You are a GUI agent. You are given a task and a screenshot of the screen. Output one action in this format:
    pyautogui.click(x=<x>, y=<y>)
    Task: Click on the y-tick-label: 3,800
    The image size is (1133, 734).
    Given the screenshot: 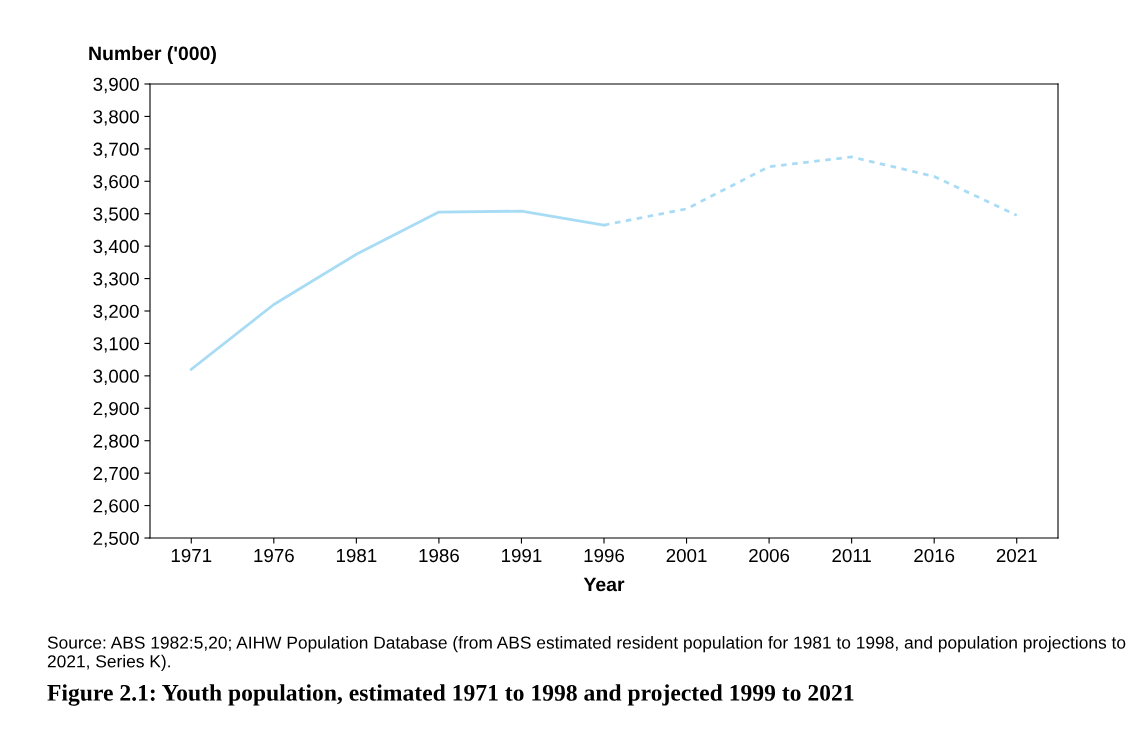 What is the action you would take?
    pyautogui.click(x=116, y=118)
    